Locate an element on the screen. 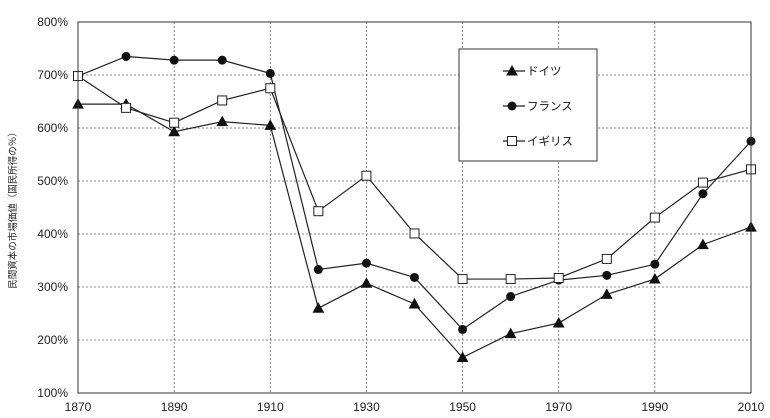 The width and height of the screenshot is (770, 418). x-tick-label: 1910 is located at coordinates (270, 407).